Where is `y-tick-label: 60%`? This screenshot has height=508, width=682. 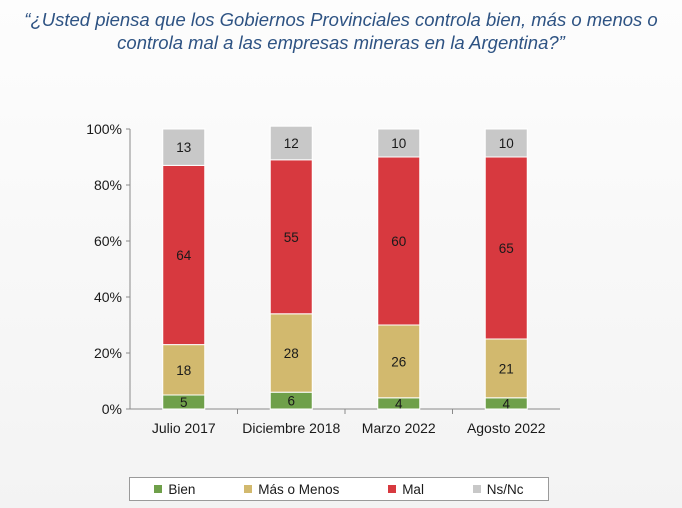
y-tick-label: 60% is located at coordinates (108, 241).